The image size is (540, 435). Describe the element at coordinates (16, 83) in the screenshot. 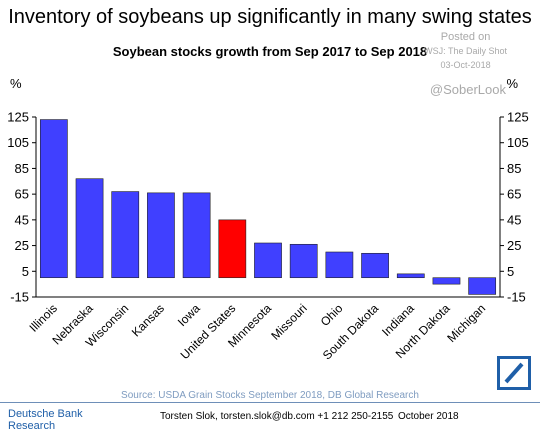

I see `left-axis-unit: %` at that location.